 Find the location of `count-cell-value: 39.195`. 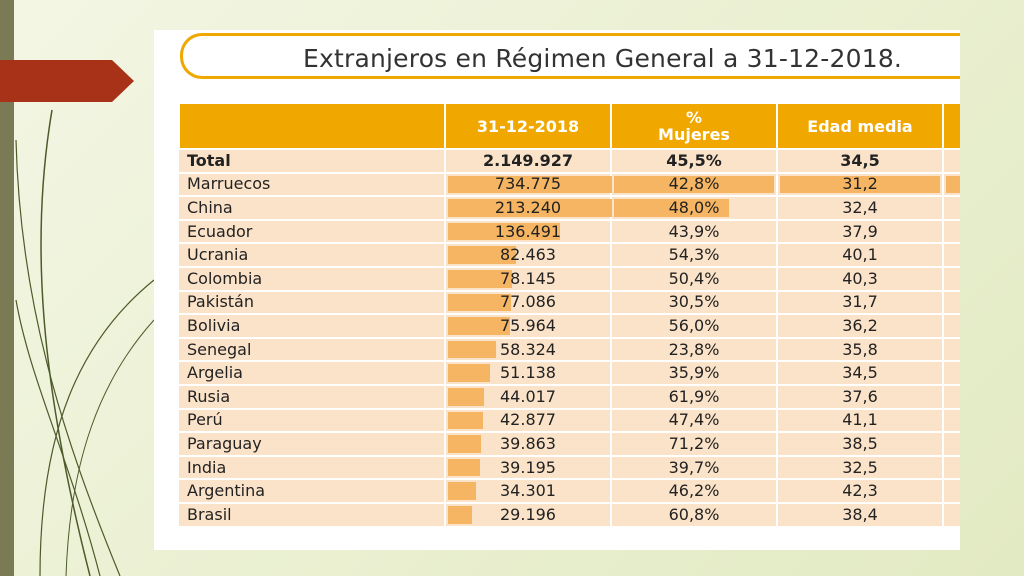

count-cell-value: 39.195 is located at coordinates (528, 467).